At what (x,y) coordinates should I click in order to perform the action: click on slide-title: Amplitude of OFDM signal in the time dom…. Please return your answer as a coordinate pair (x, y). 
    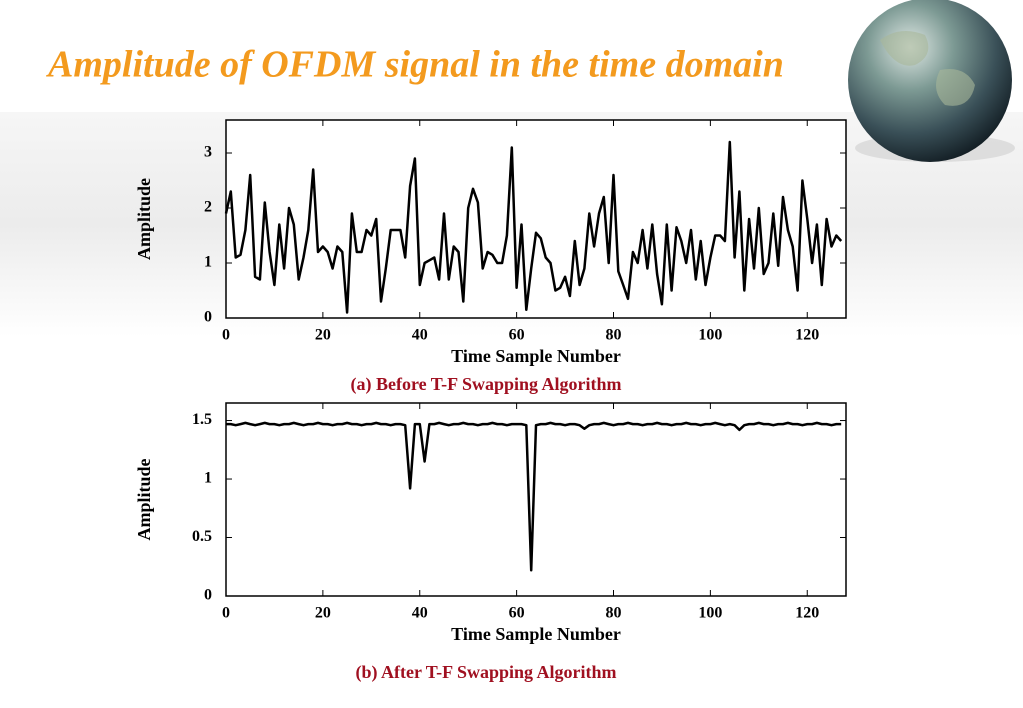
    Looking at the image, I should click on (415, 65).